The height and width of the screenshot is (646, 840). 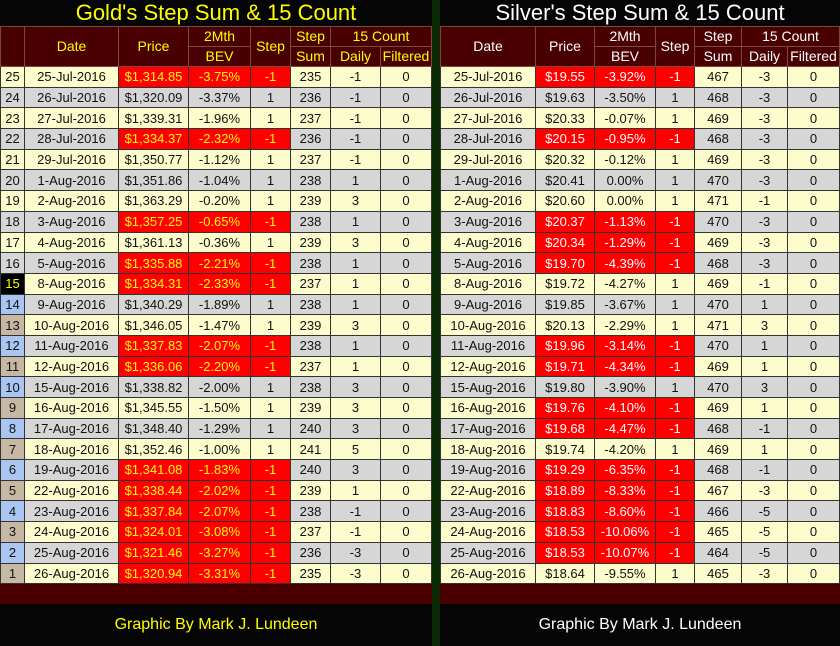 What do you see at coordinates (71, 283) in the screenshot?
I see `date-cell: 8-Aug-2016` at bounding box center [71, 283].